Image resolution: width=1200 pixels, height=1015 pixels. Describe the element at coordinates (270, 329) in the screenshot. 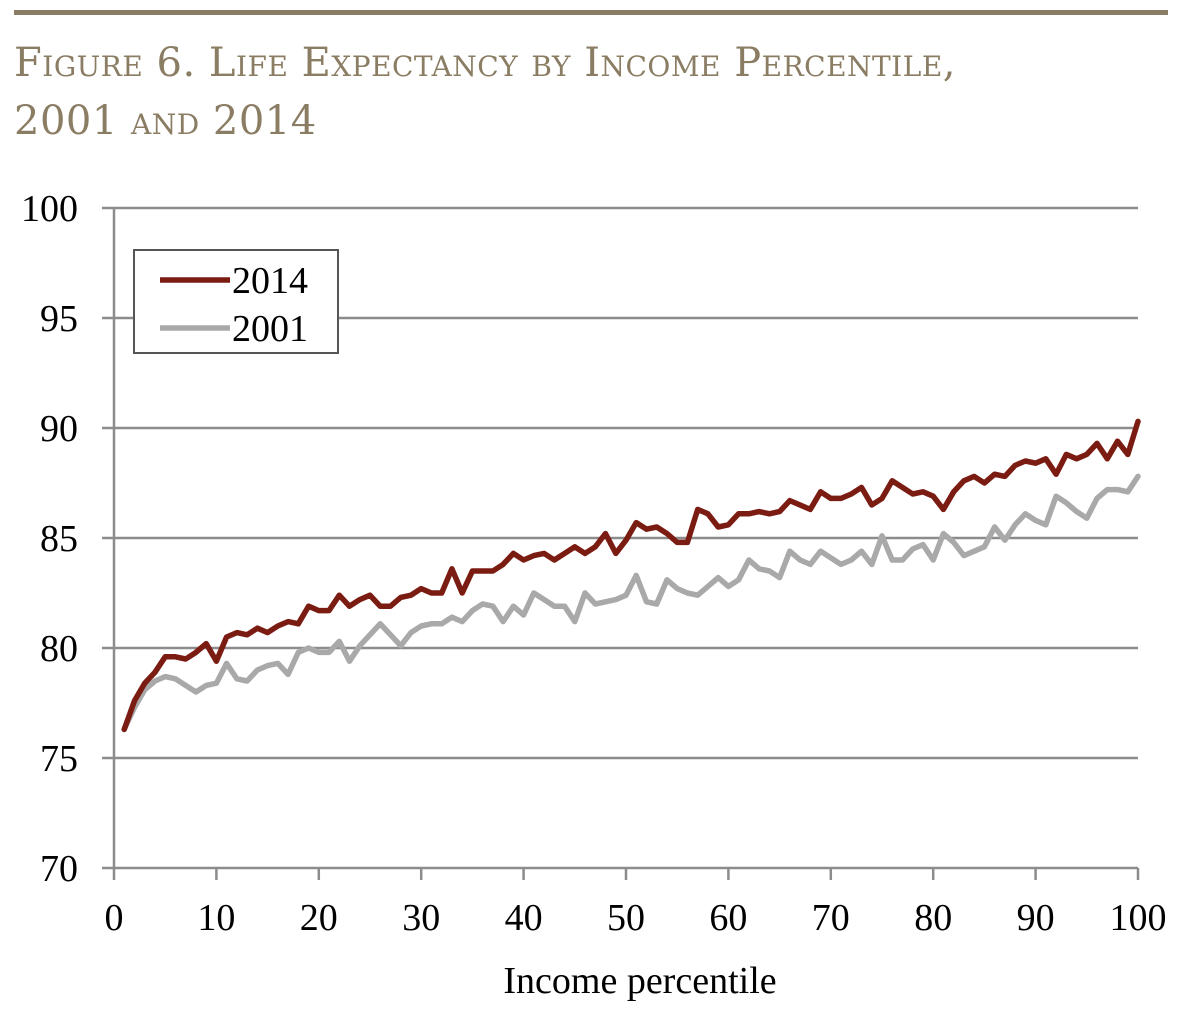

I see `legend-label-2001: 2001` at that location.